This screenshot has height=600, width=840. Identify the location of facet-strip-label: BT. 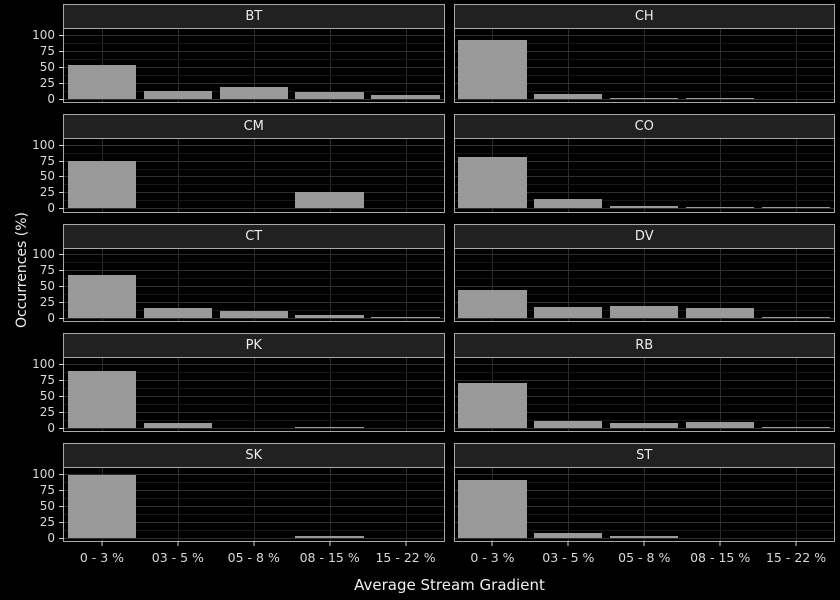
(254, 16).